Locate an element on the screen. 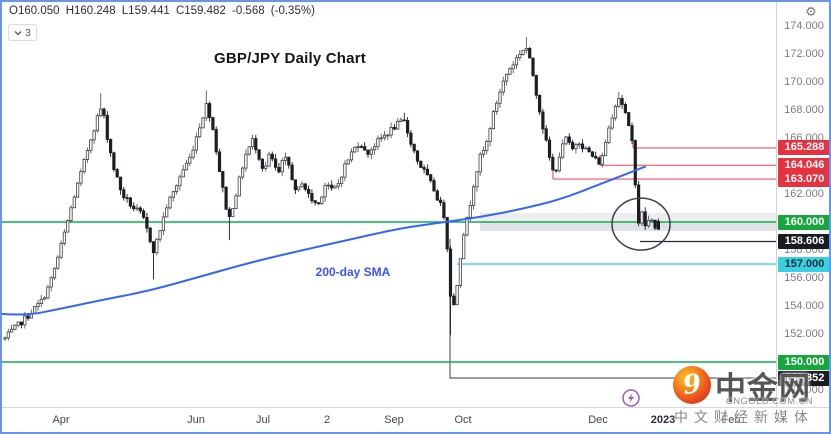 Image resolution: width=831 pixels, height=434 pixels. time-axis-label: 2023 is located at coordinates (663, 420).